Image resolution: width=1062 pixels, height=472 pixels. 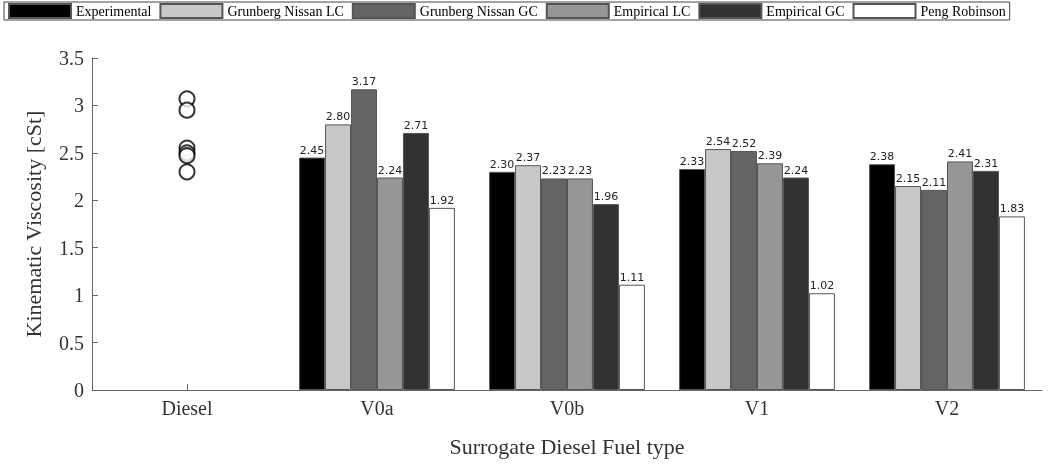 What do you see at coordinates (692, 161) in the screenshot?
I see `data-label: 2.33` at bounding box center [692, 161].